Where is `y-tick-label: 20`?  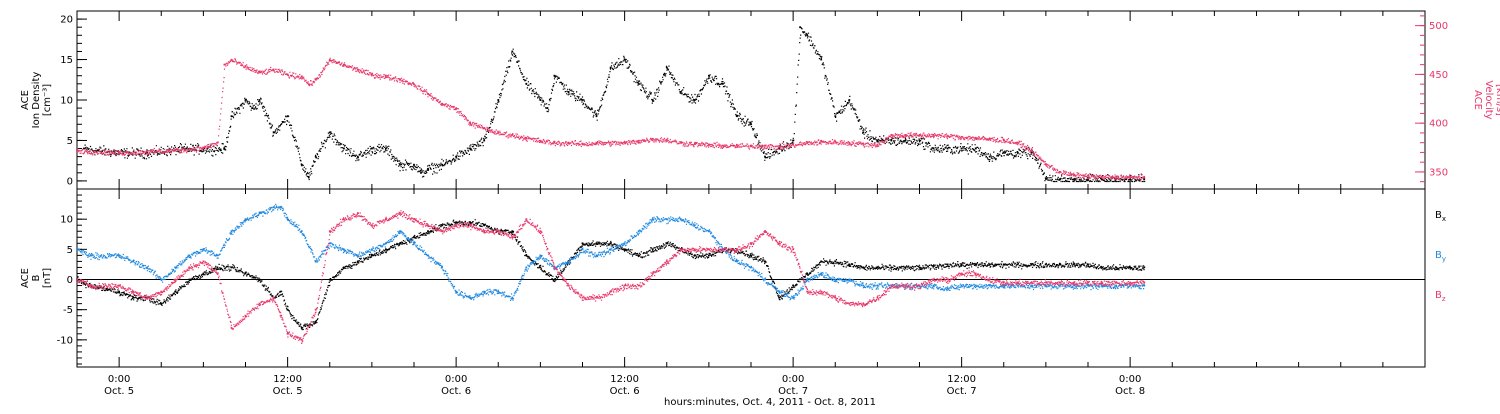
y-tick-label: 20 is located at coordinates (66, 20).